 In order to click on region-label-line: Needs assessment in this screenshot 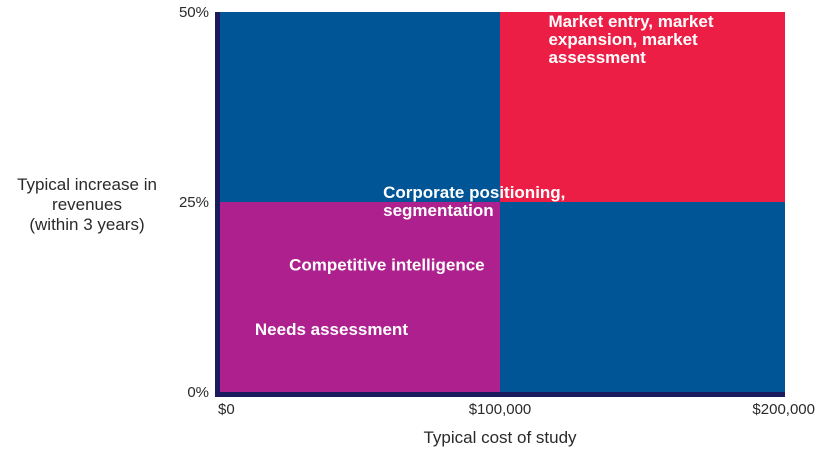, I will do `click(331, 329)`.